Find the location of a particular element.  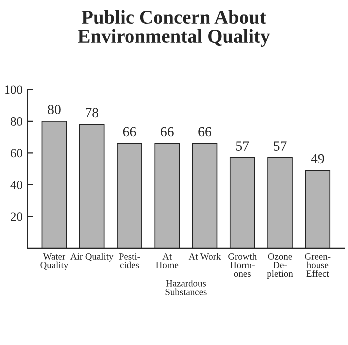

x-tick-label: Air Quality is located at coordinates (92, 257).